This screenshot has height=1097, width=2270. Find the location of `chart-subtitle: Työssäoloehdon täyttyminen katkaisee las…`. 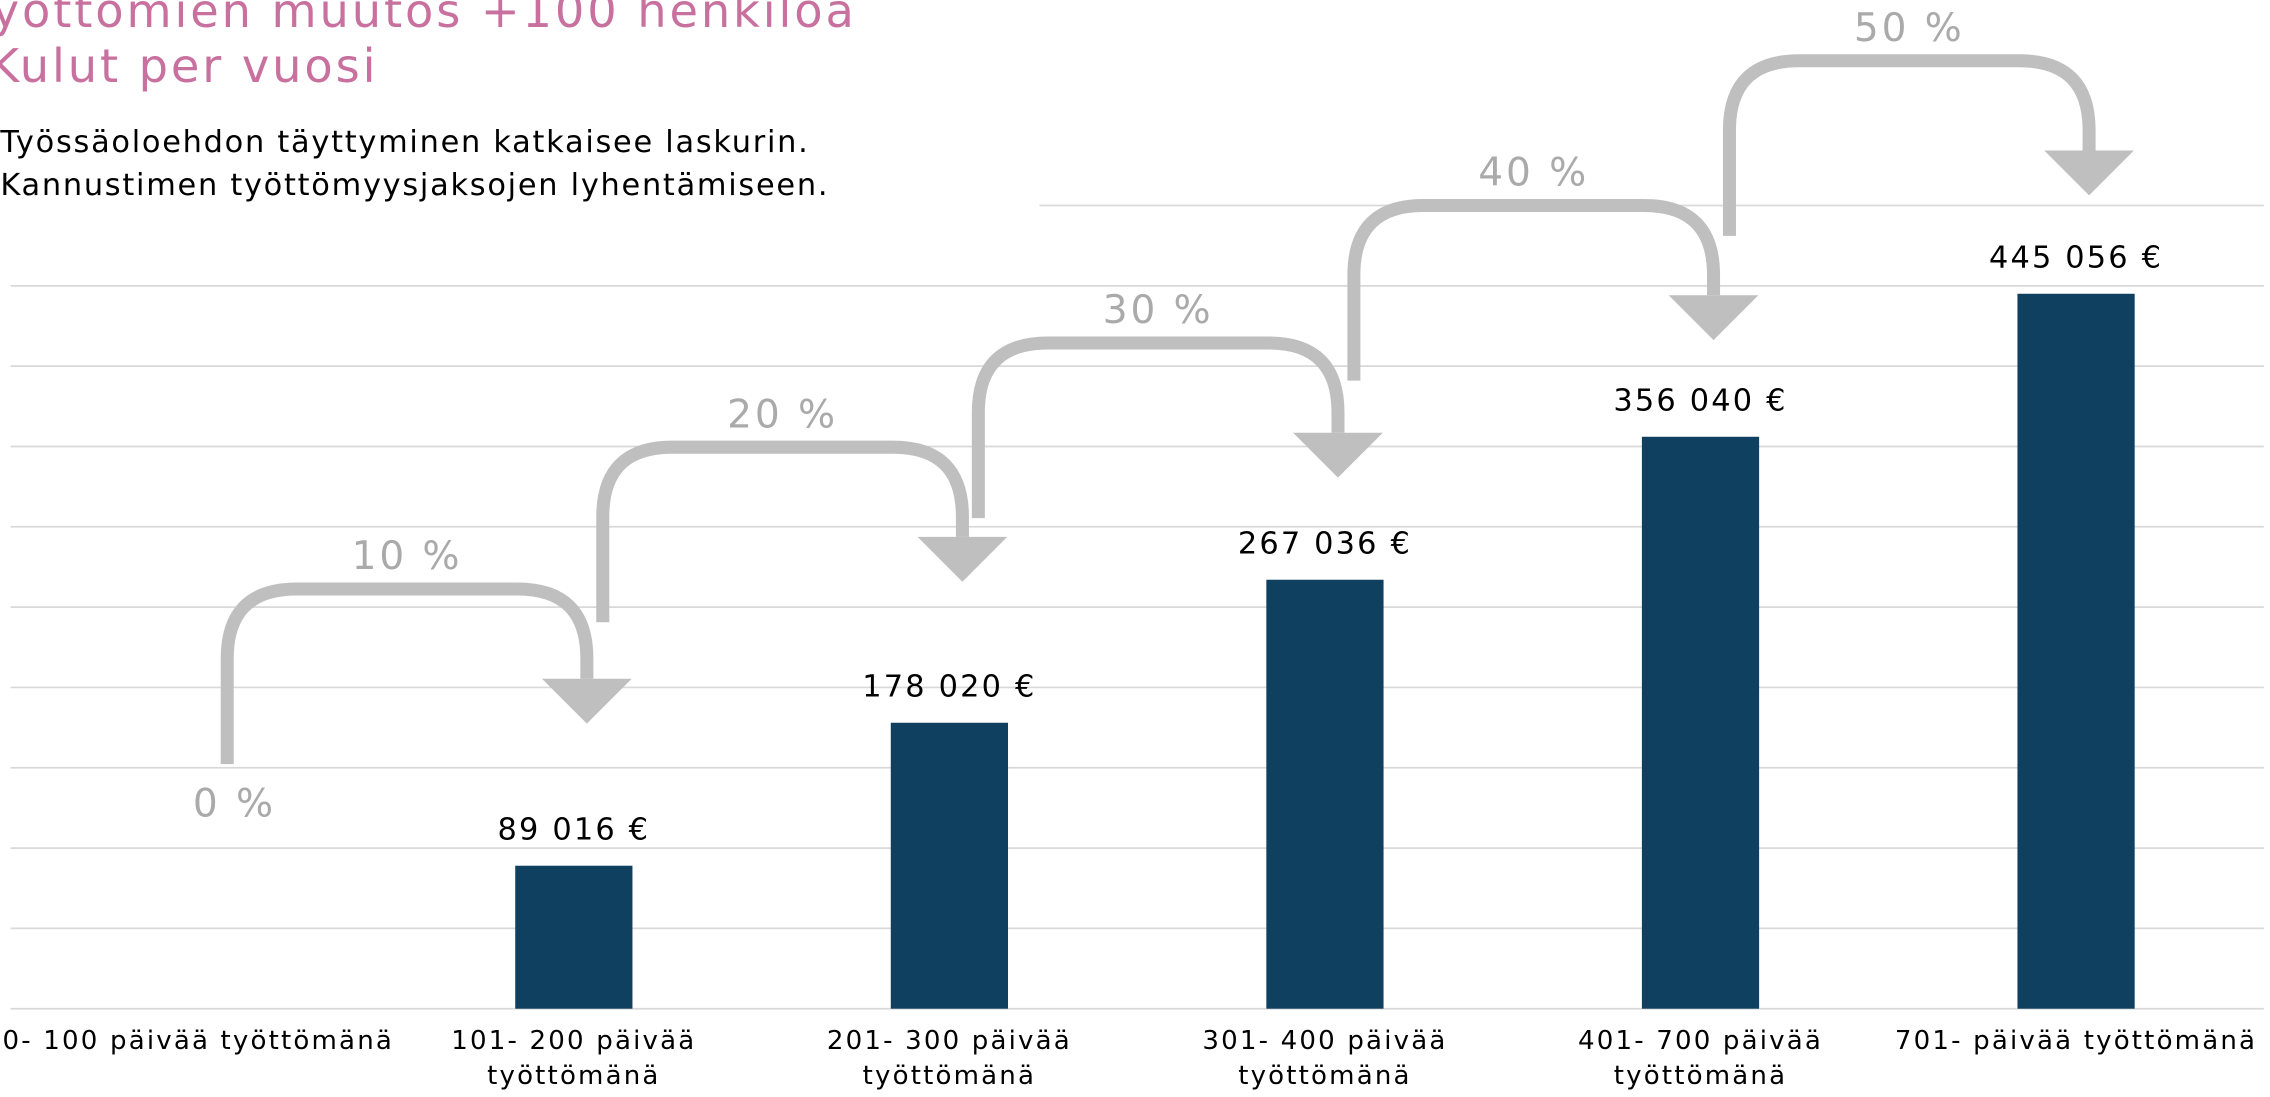

chart-subtitle: Työssäoloehdon täyttyminen katkaisee las… is located at coordinates (405, 142).